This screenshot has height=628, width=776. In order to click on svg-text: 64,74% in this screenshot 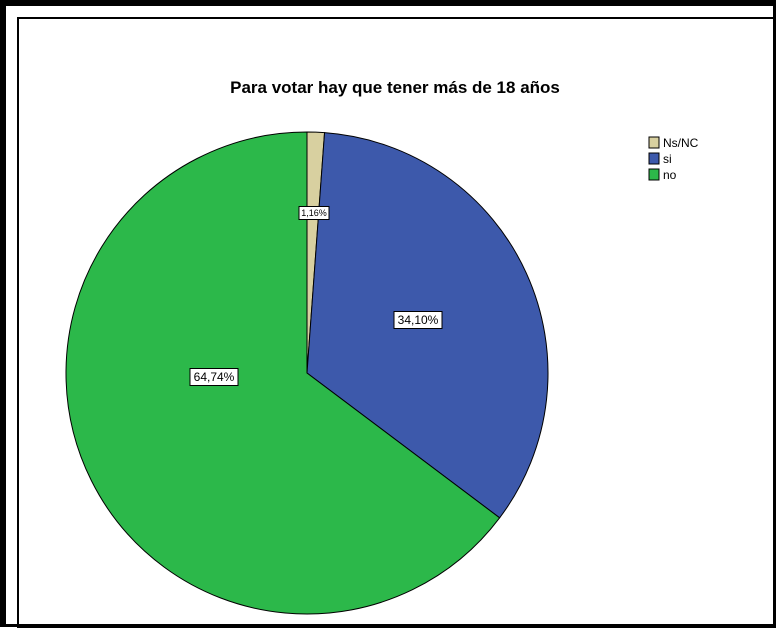, I will do `click(214, 377)`.